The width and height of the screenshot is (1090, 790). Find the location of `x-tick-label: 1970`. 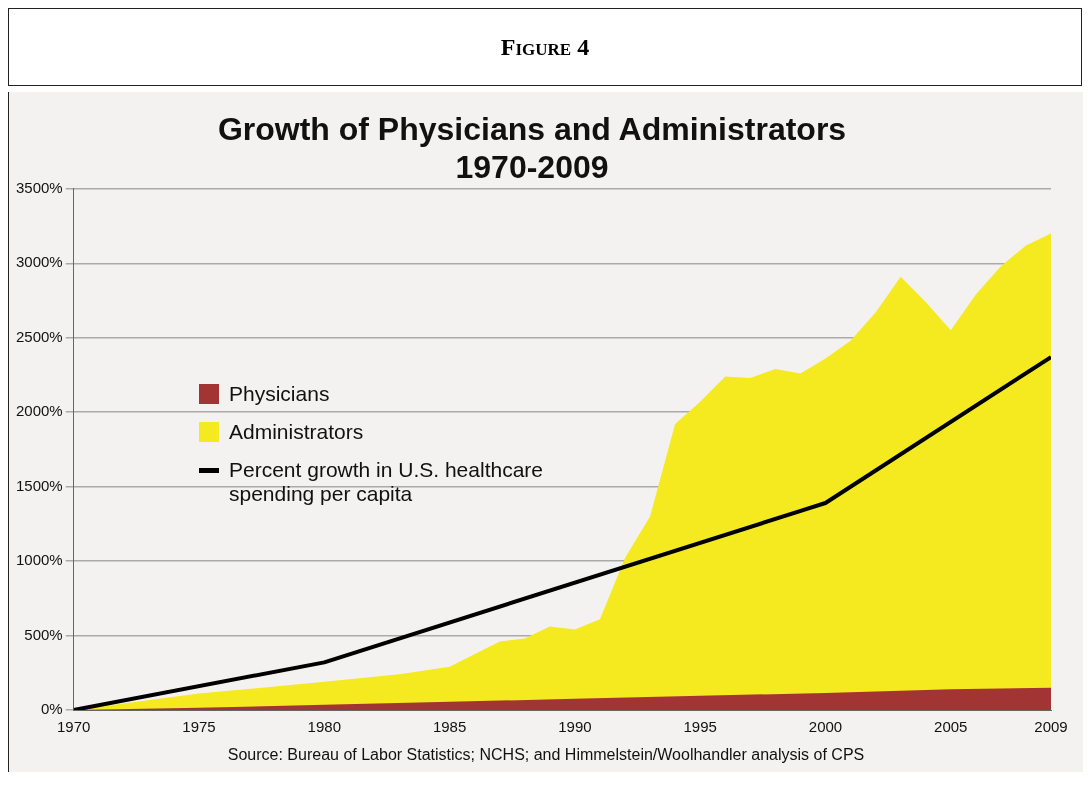

x-tick-label: 1970 is located at coordinates (74, 727).